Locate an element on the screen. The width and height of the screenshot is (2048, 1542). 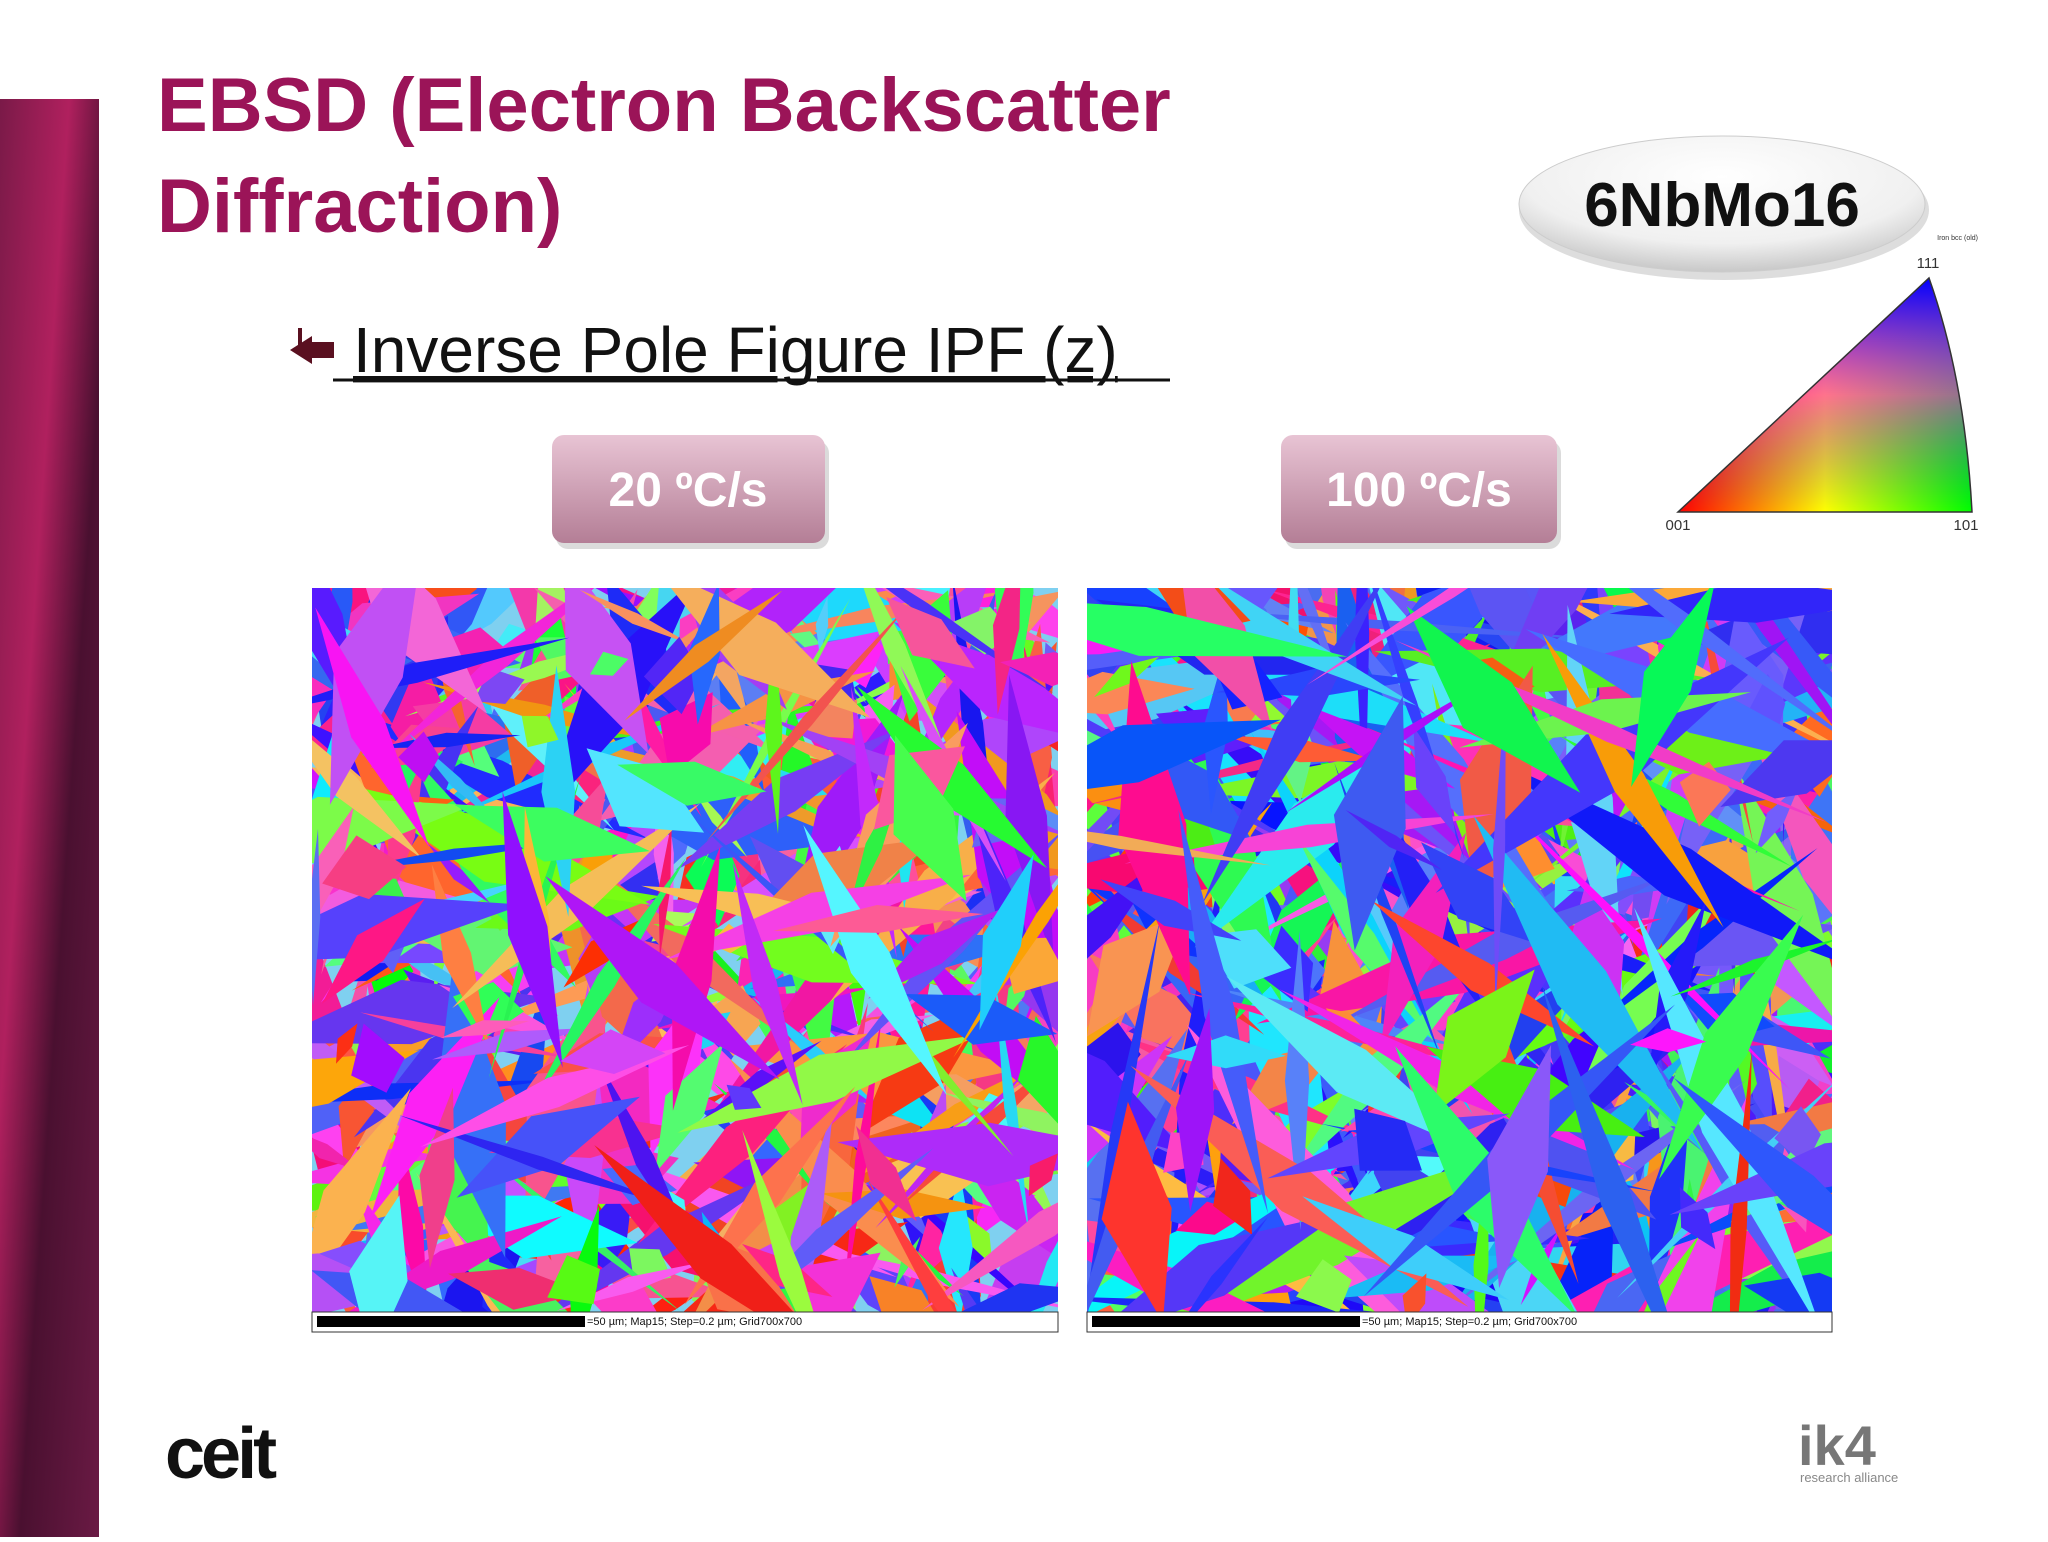
logo-right: ik4 is located at coordinates (1837, 1445).